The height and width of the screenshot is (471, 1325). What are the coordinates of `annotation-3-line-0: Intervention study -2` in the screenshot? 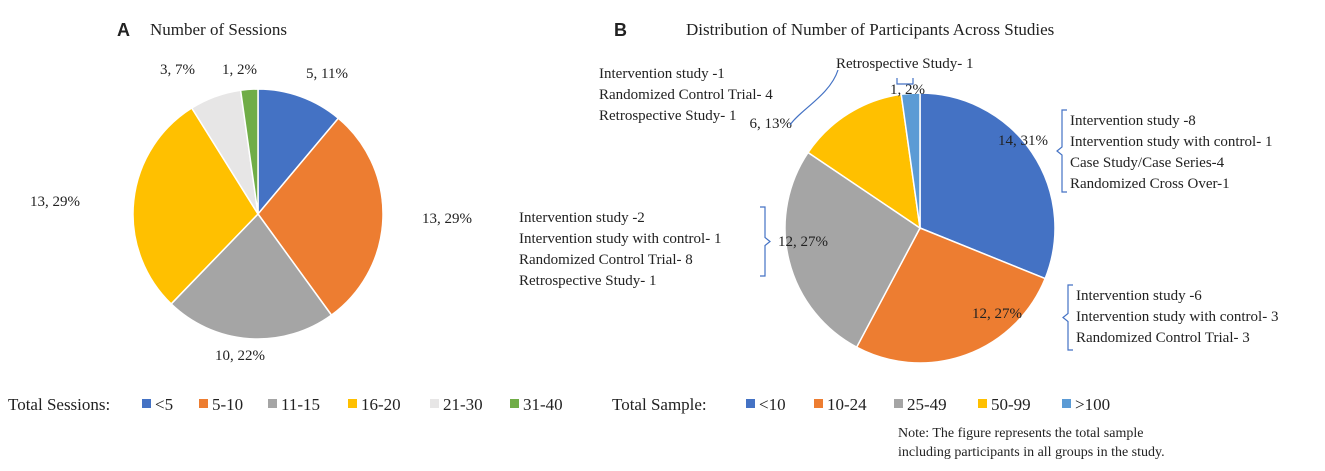 It's located at (582, 218).